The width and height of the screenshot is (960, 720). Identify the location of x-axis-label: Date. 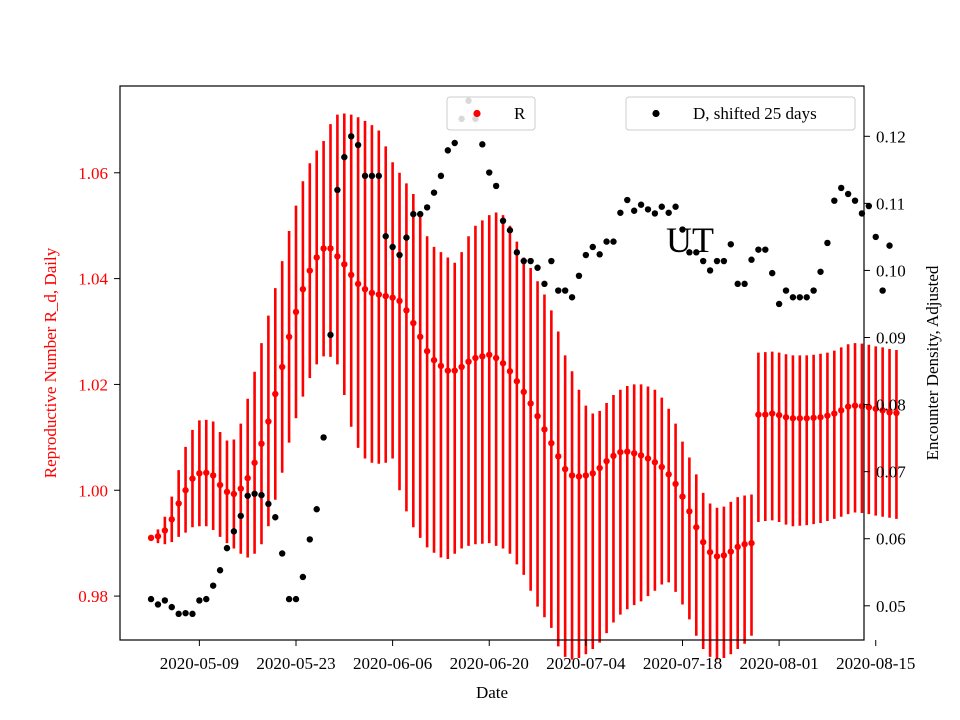
(492, 692).